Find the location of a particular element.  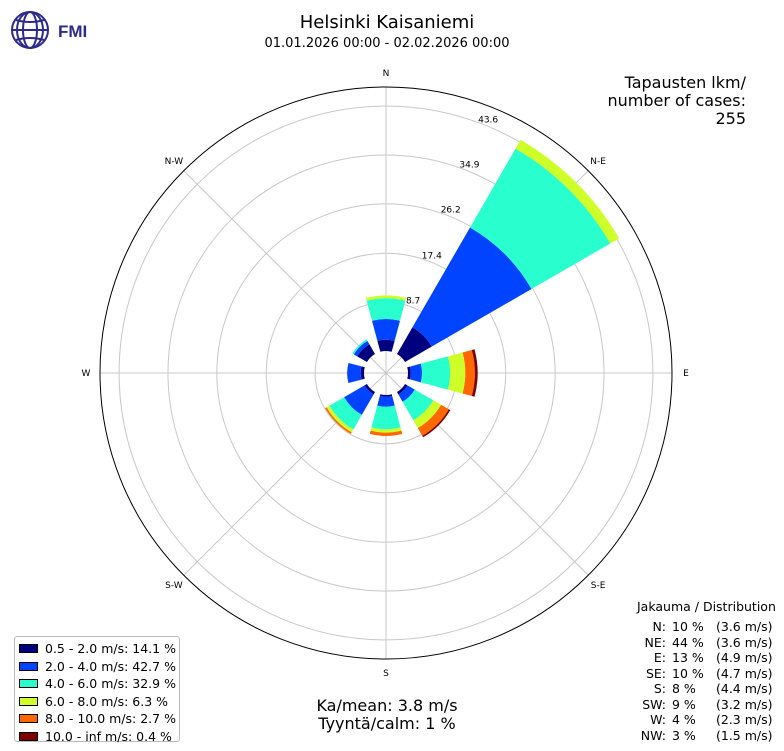

summary-stats: Ka/mean: 3.8 m/s Tyyntä/calm: 1 % is located at coordinates (387, 715).